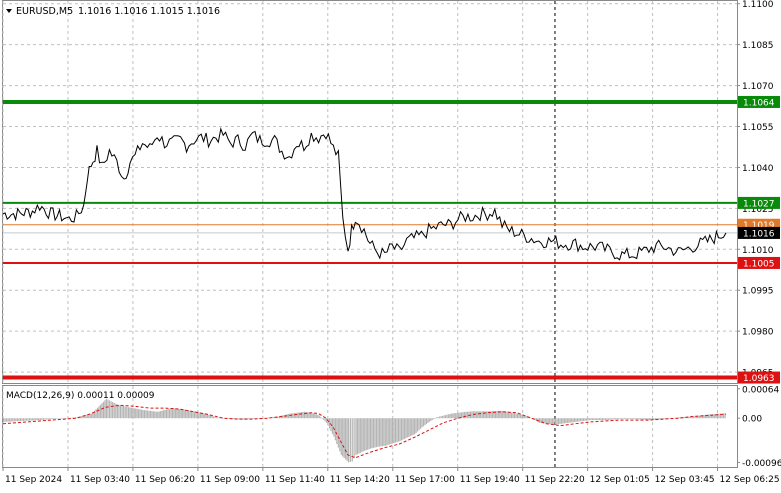  Describe the element at coordinates (758, 5) in the screenshot. I see `y-tick-label: 1.1100` at that location.